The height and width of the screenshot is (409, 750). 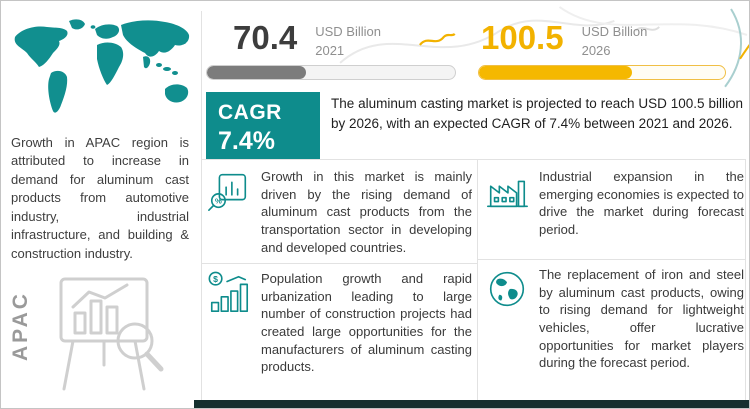 What do you see at coordinates (307, 41) in the screenshot?
I see `market-size-2021: 70.4 USD Billion 2021` at bounding box center [307, 41].